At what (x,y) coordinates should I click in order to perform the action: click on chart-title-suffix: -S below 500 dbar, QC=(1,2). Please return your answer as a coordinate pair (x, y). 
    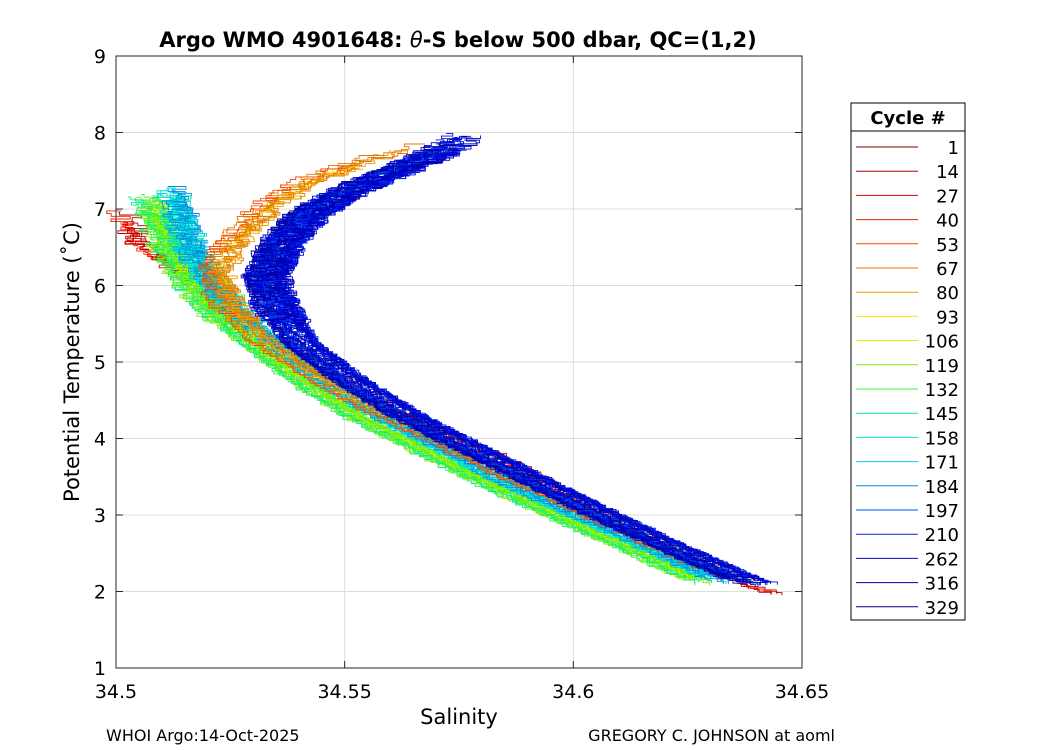
    Looking at the image, I should click on (590, 40).